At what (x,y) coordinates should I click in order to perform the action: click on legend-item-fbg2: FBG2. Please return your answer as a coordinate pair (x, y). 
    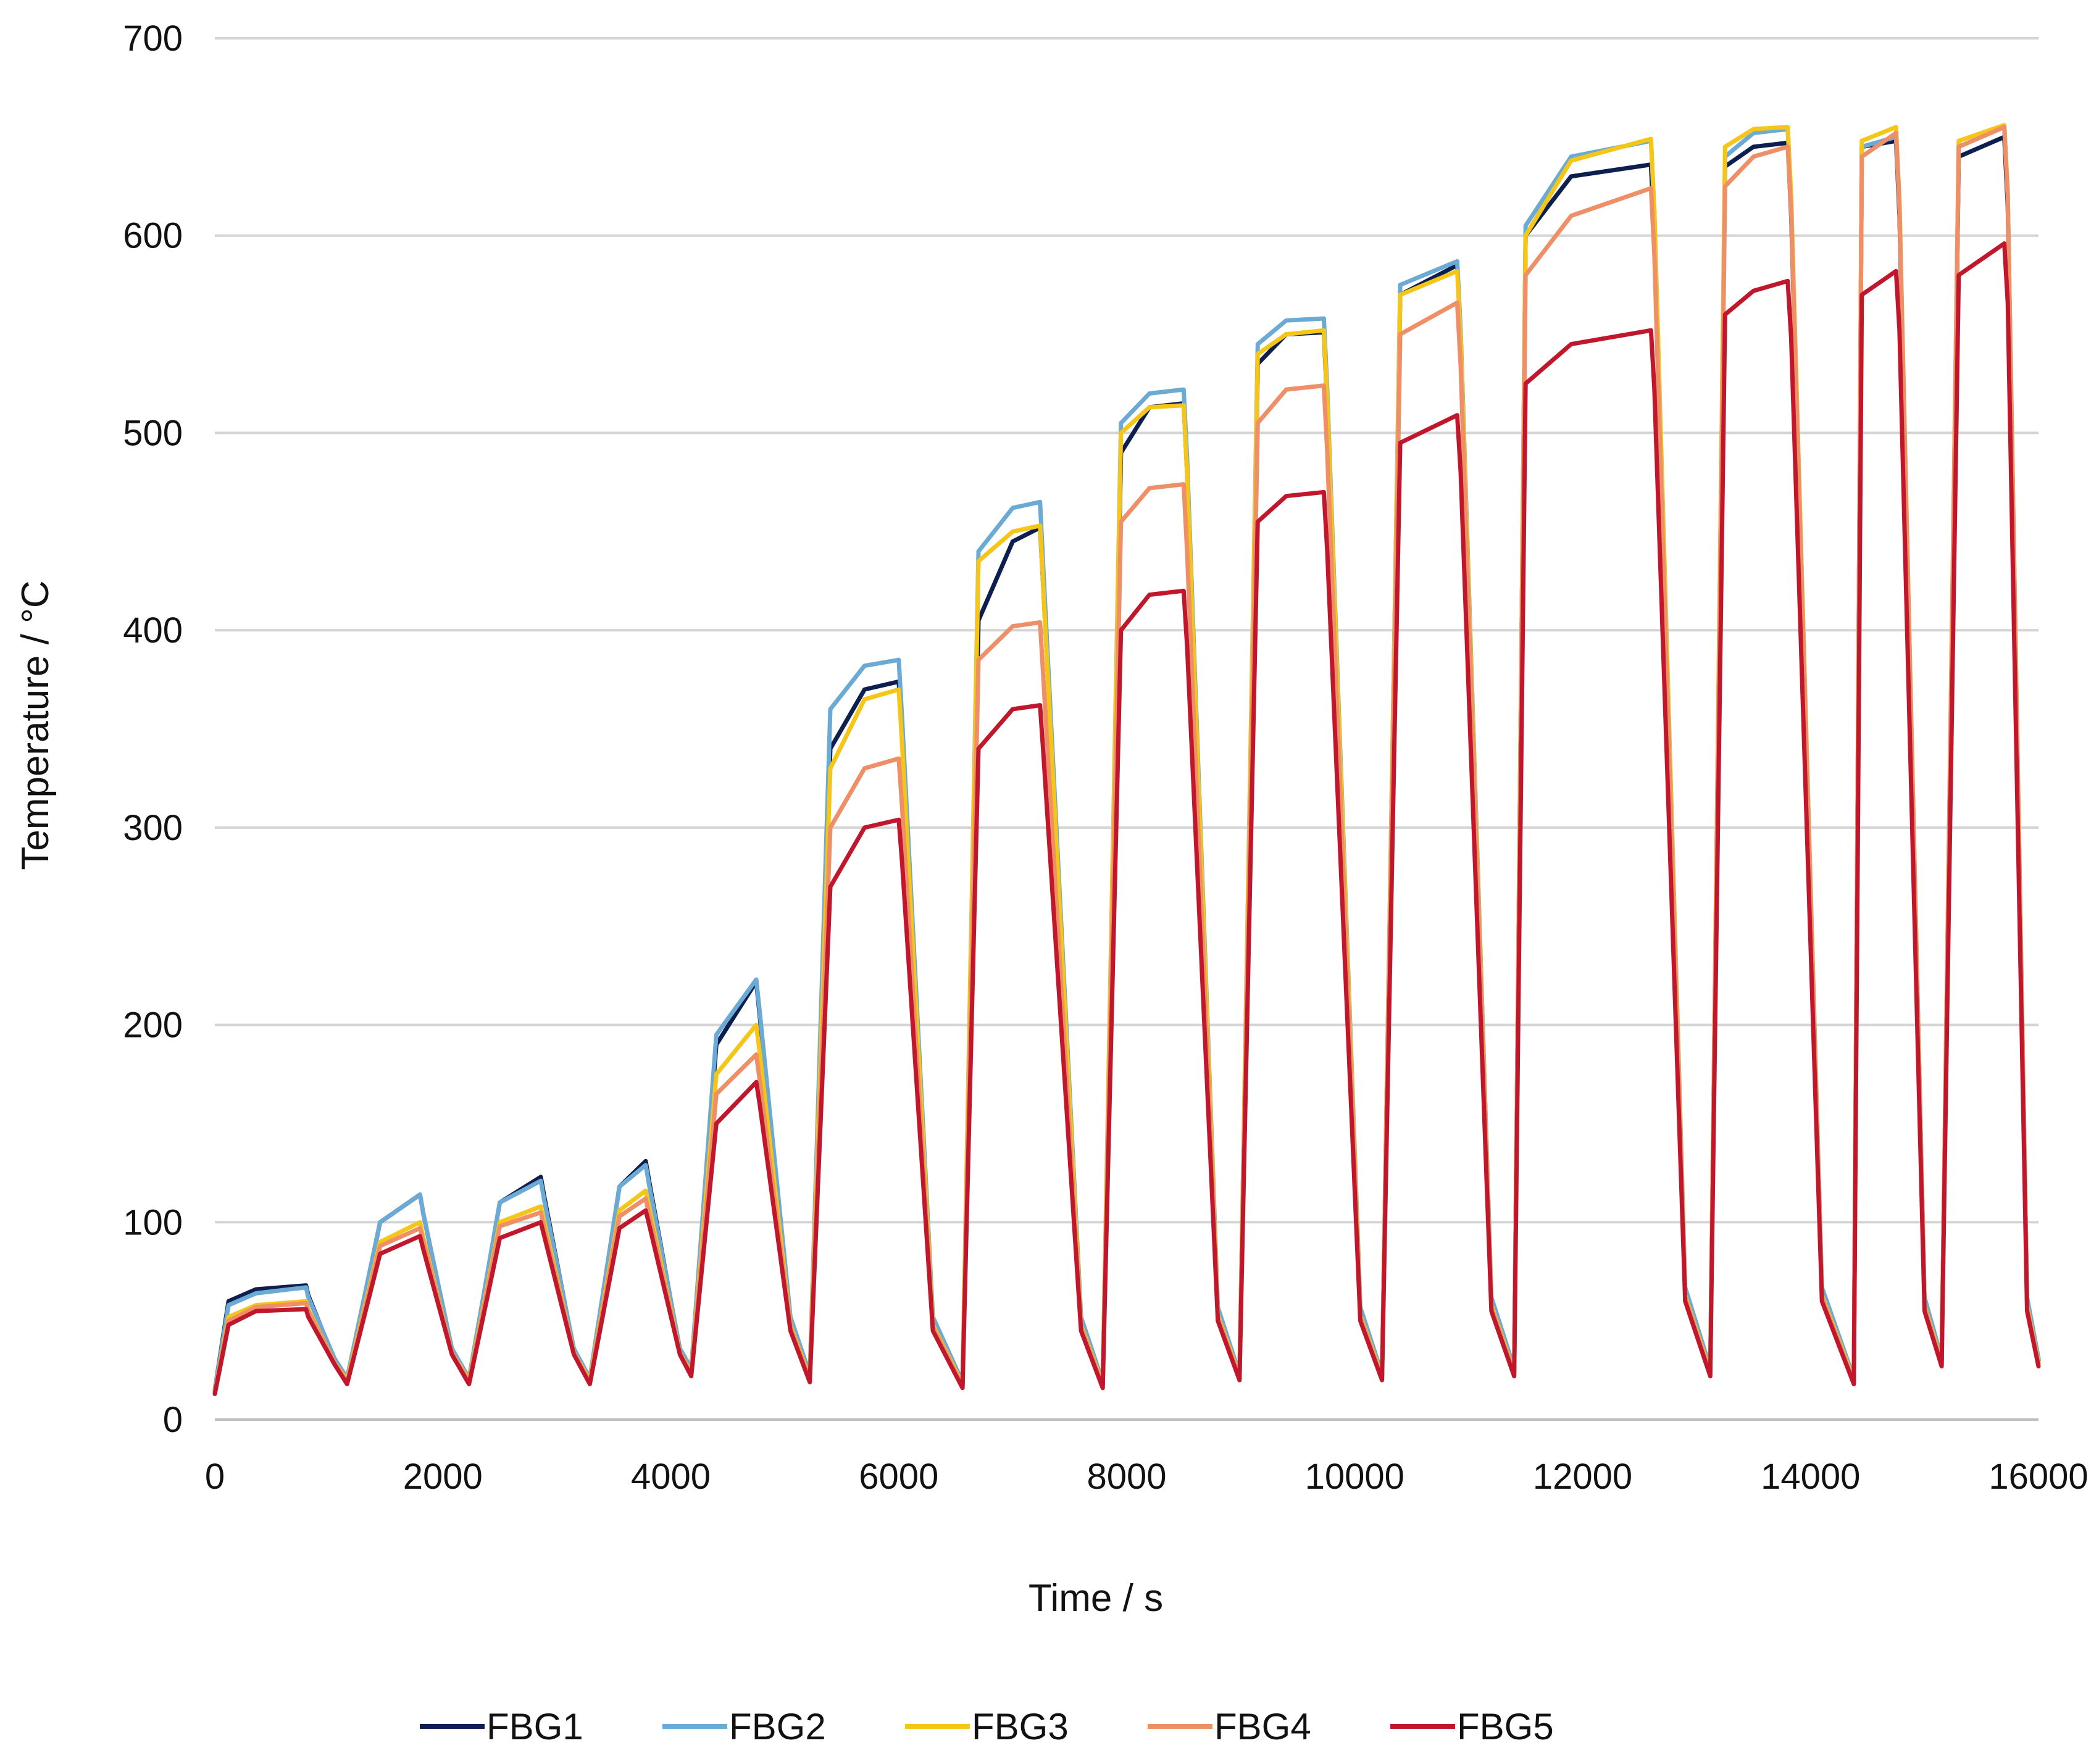
    Looking at the image, I should click on (744, 1726).